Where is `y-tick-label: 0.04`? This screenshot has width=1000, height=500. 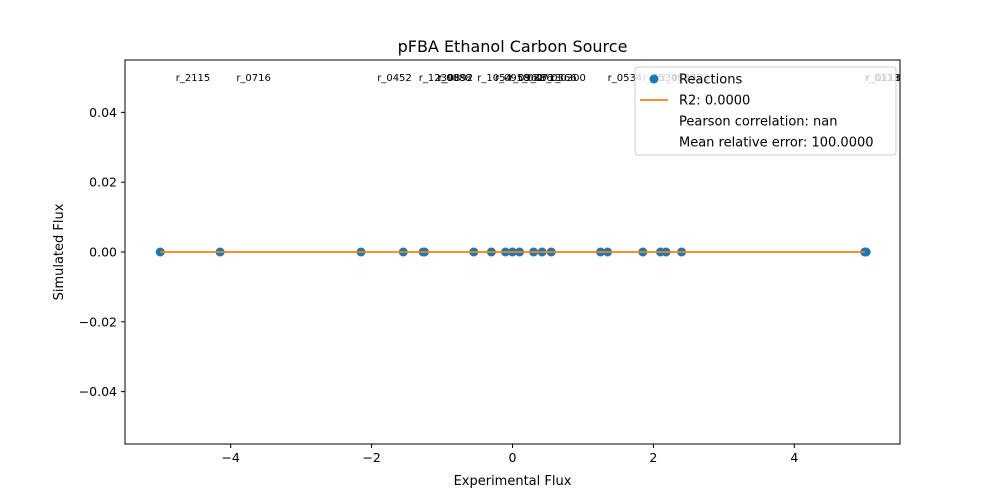 y-tick-label: 0.04 is located at coordinates (103, 112).